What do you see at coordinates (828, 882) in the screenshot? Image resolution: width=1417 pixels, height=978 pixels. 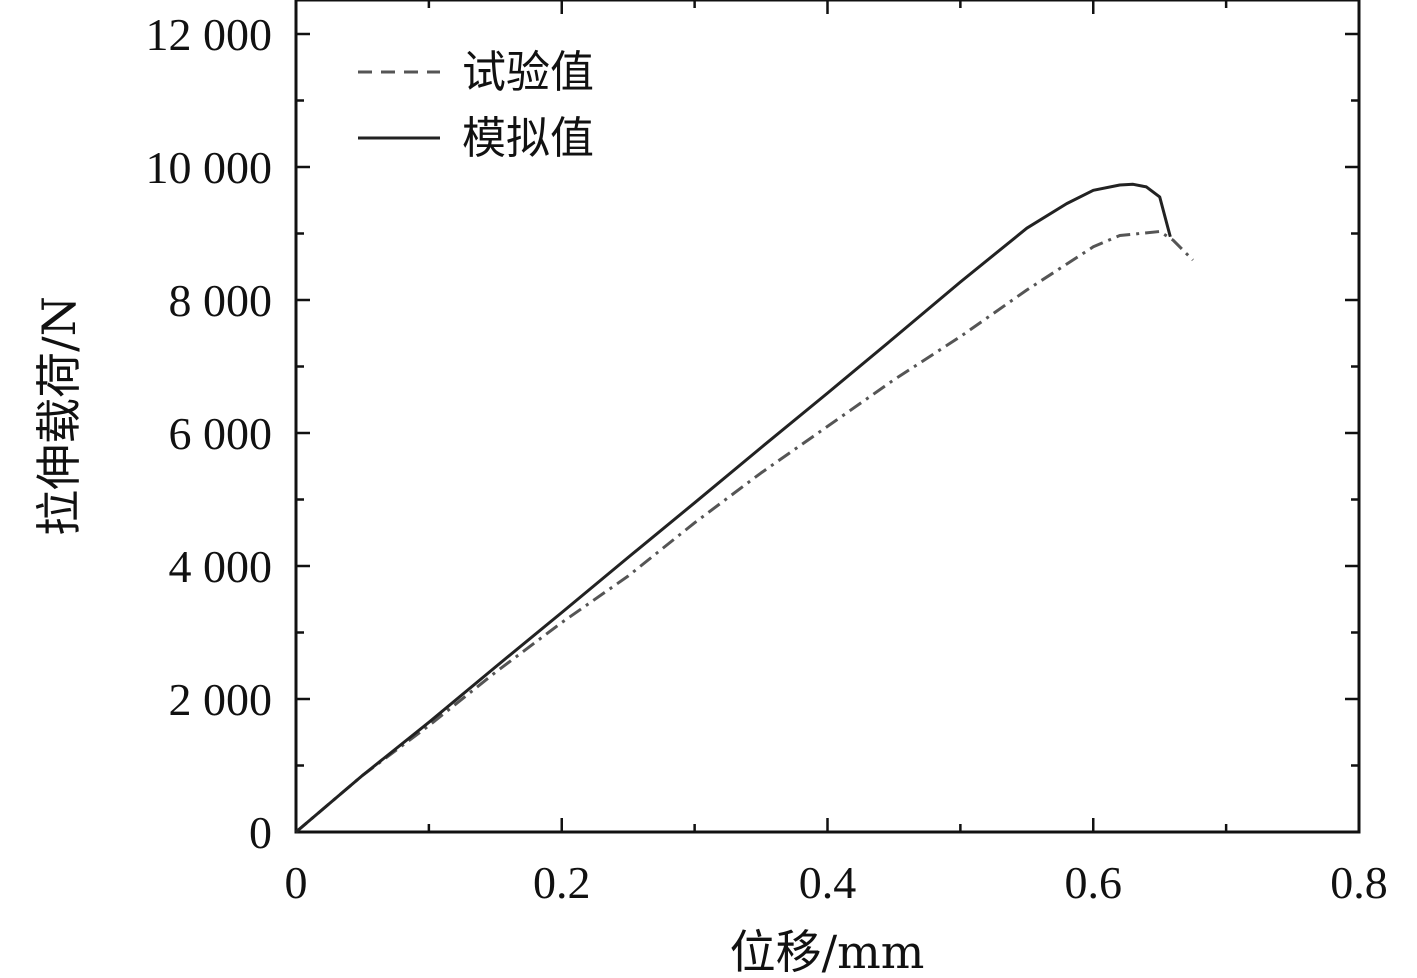 I see `x-tick-label: 0.4` at bounding box center [828, 882].